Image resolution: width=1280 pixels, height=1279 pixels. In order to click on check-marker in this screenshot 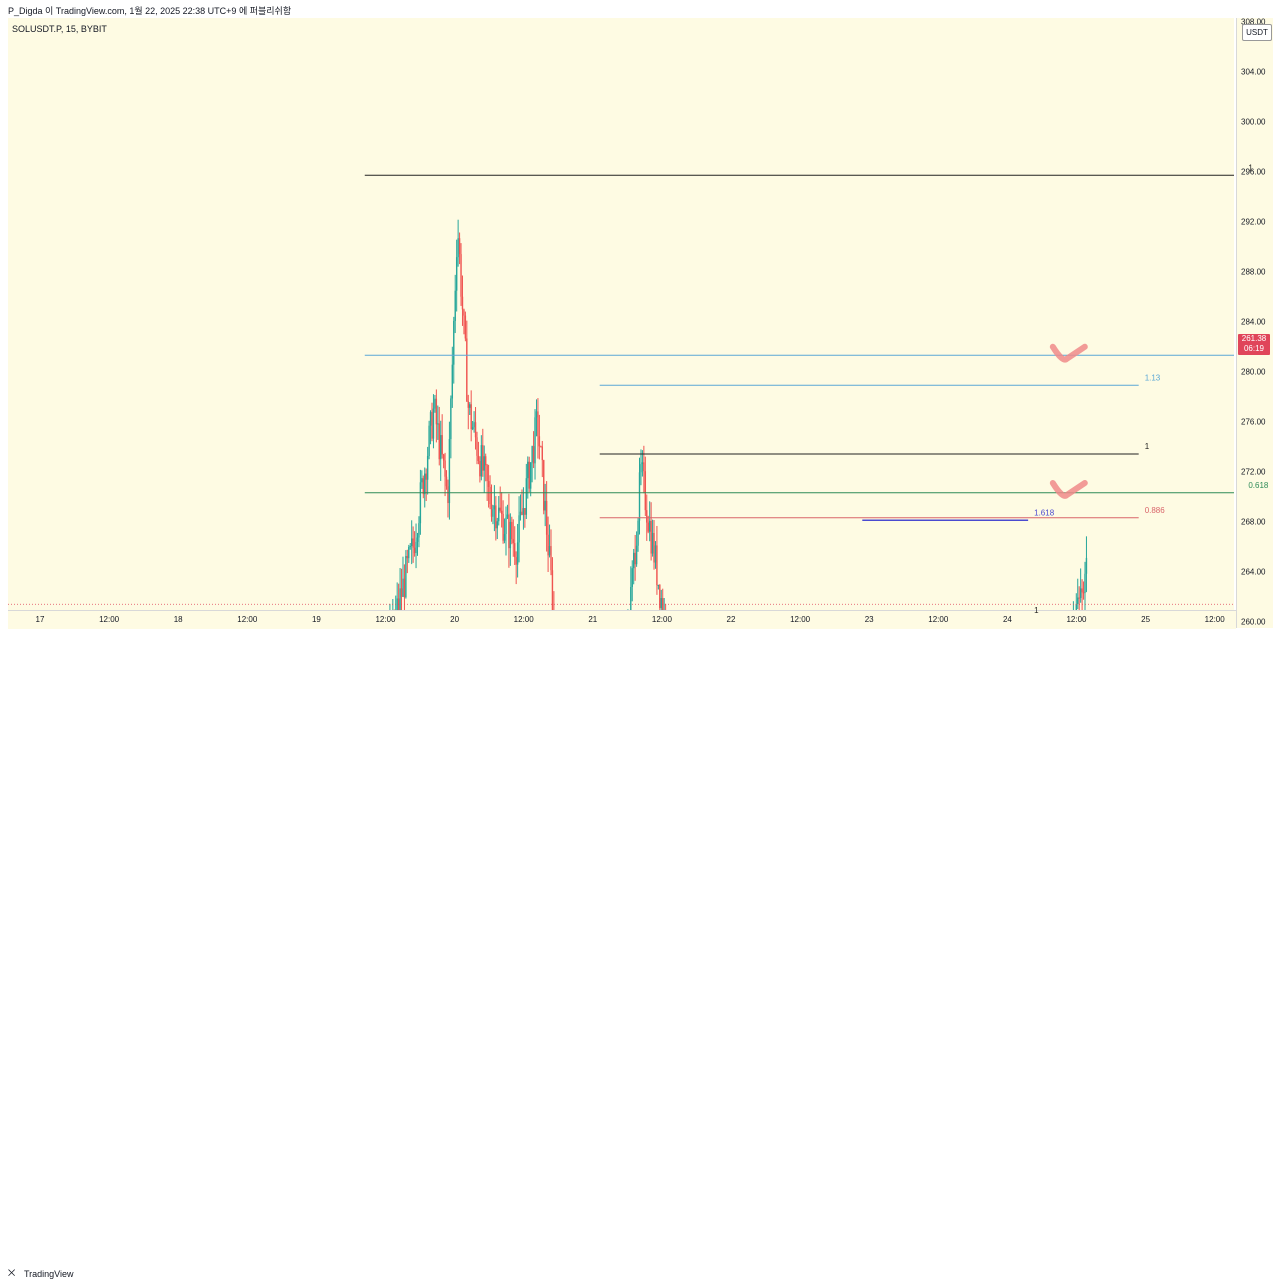, I will do `click(1068, 353)`.